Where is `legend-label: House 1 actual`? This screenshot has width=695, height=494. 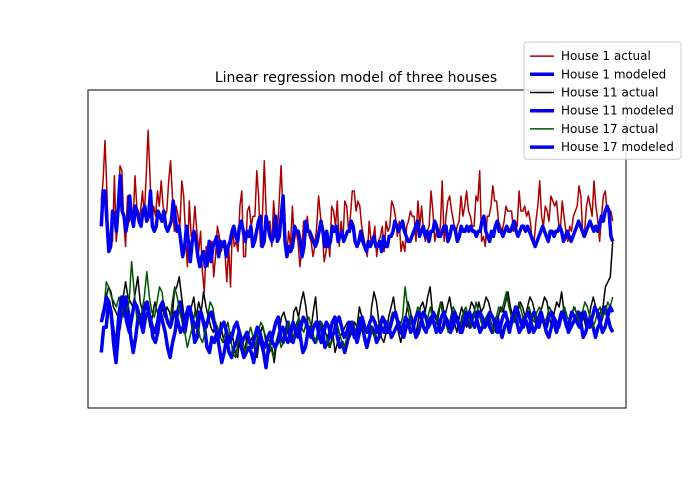 legend-label: House 1 actual is located at coordinates (606, 56).